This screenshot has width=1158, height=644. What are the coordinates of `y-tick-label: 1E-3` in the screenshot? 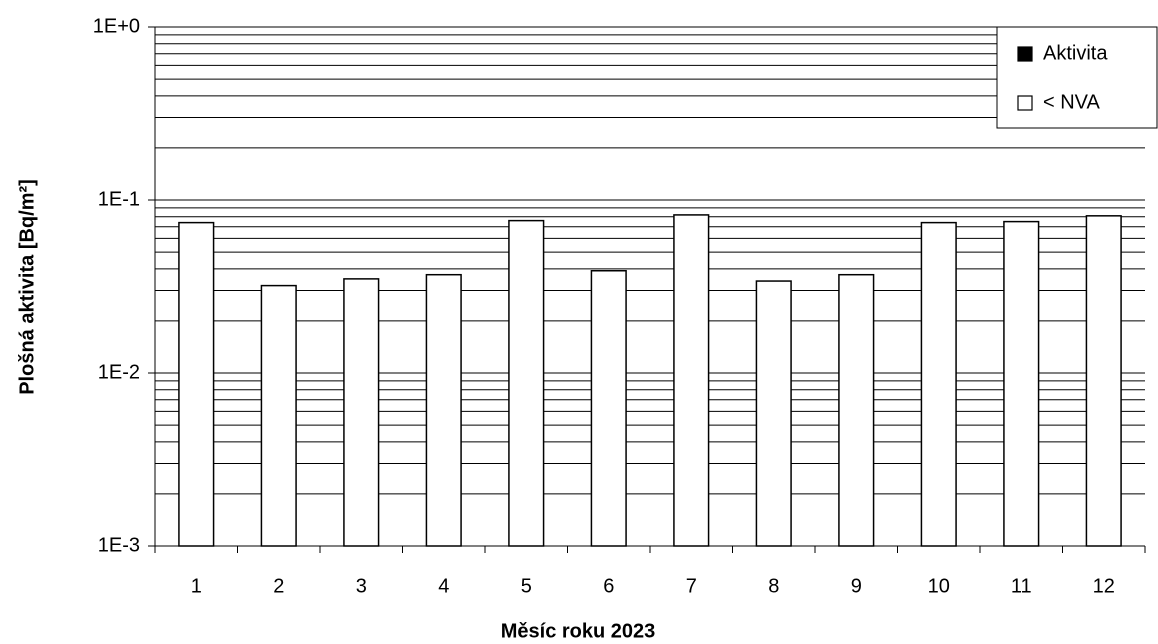 It's located at (119, 545).